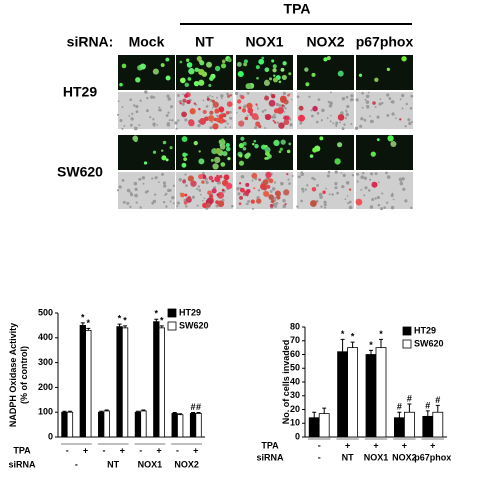 This screenshot has width=497, height=480. I want to click on error-bar, so click(193, 412).